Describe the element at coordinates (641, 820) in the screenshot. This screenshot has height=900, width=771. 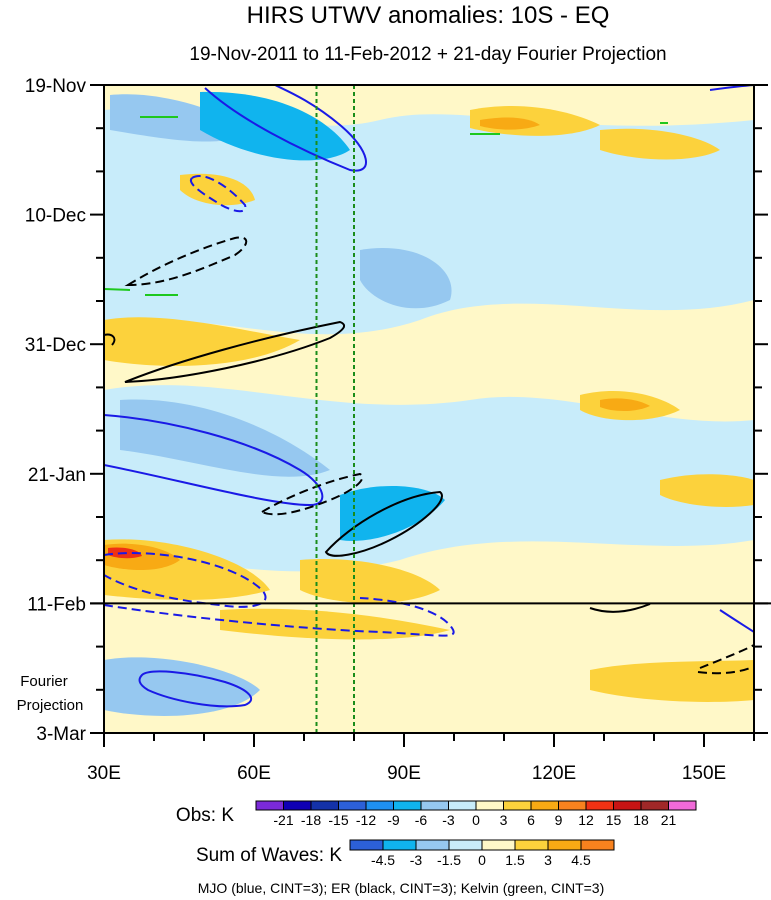
I see `colorbar-level-label: 18` at that location.